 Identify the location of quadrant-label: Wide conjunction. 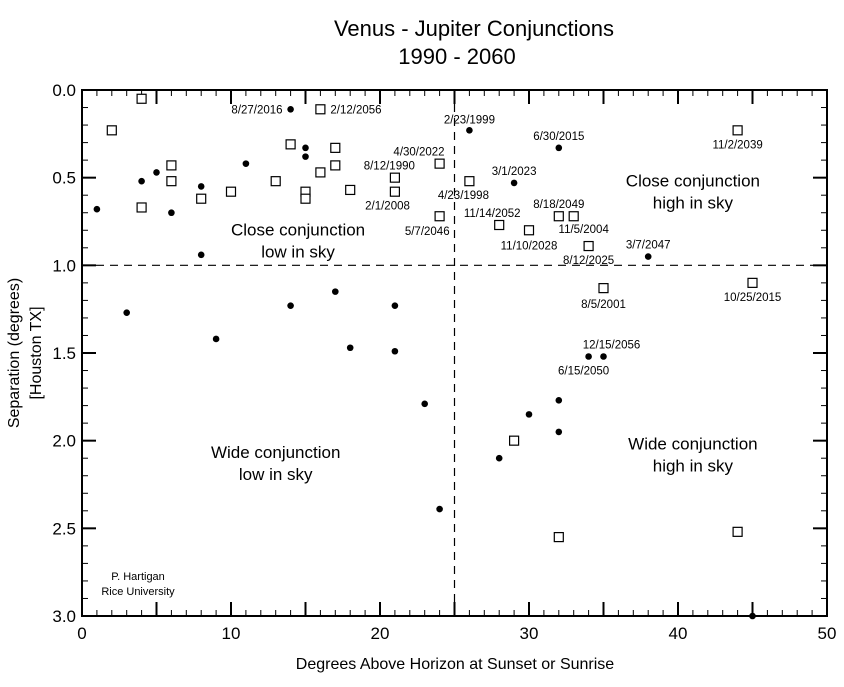
(692, 443).